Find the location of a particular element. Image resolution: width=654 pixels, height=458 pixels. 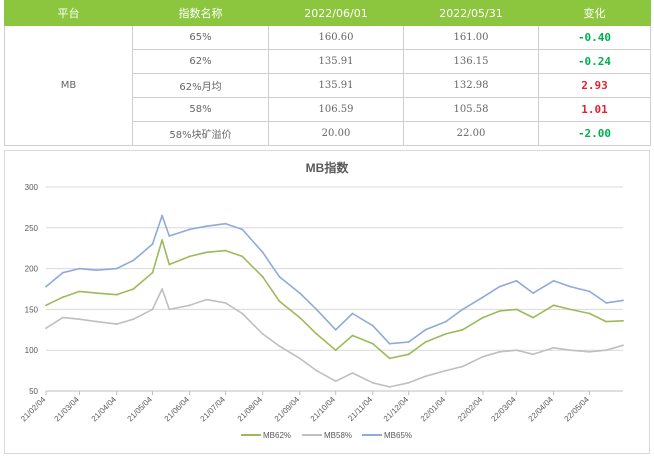

index-name-cell: 62%月均 is located at coordinates (200, 85).